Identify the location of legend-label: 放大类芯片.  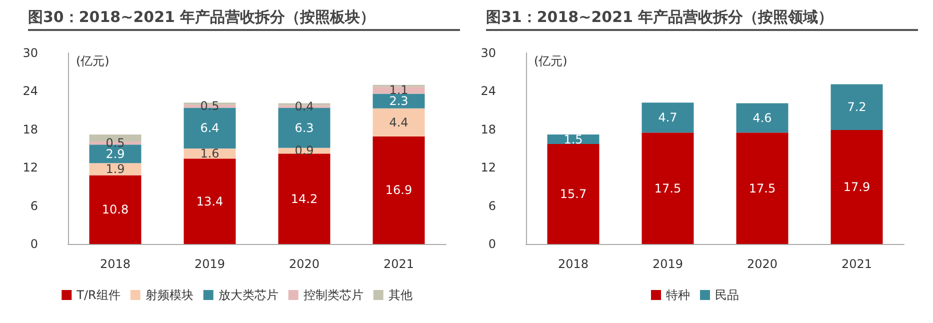
(248, 295).